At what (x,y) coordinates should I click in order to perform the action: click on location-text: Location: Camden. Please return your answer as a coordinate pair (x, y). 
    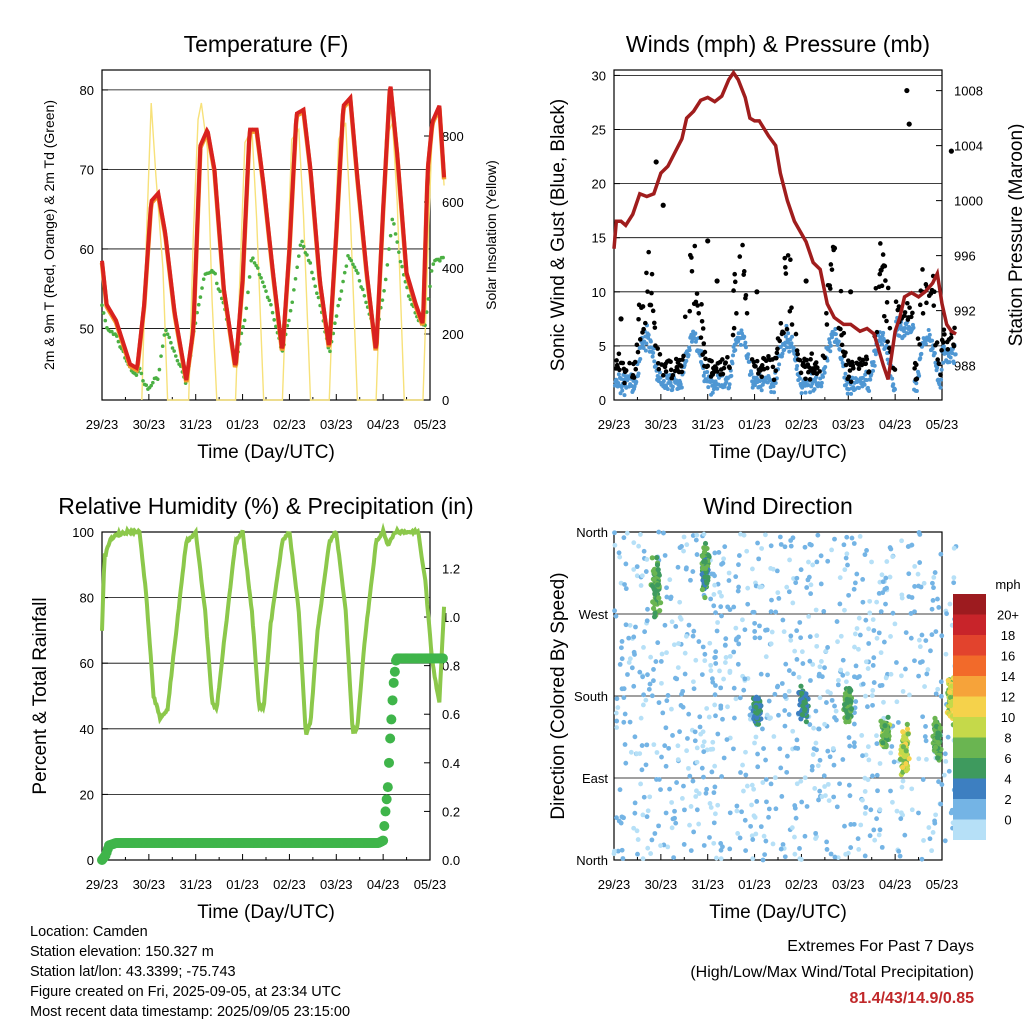
    Looking at the image, I should click on (89, 932).